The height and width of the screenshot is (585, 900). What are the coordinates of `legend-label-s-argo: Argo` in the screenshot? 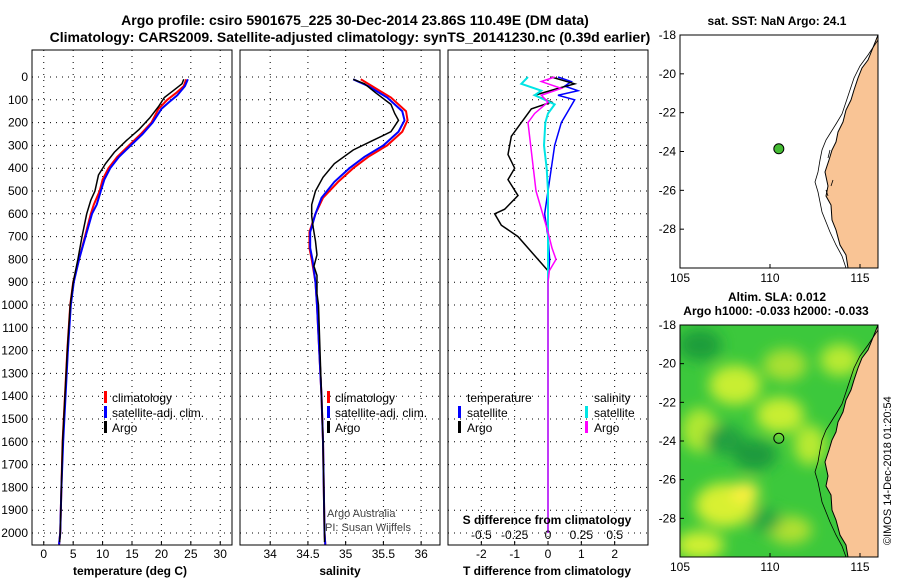 It's located at (607, 428).